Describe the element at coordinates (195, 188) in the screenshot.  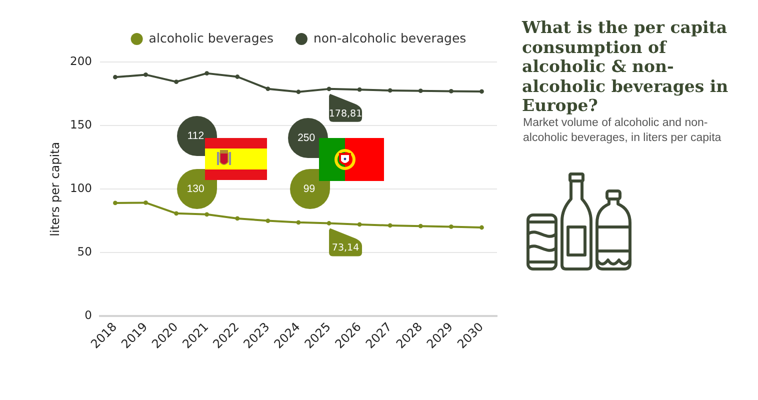
I see `annotation: 130` at that location.